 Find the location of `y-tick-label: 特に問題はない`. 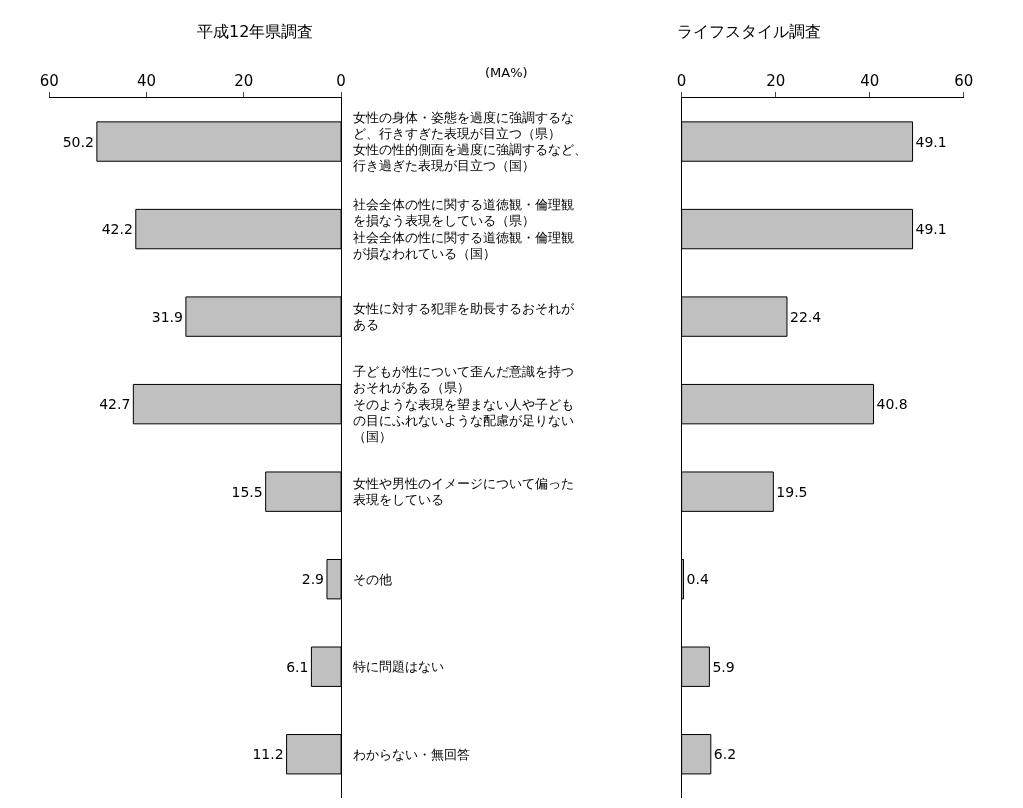

y-tick-label: 特に問題はない is located at coordinates (398, 667).